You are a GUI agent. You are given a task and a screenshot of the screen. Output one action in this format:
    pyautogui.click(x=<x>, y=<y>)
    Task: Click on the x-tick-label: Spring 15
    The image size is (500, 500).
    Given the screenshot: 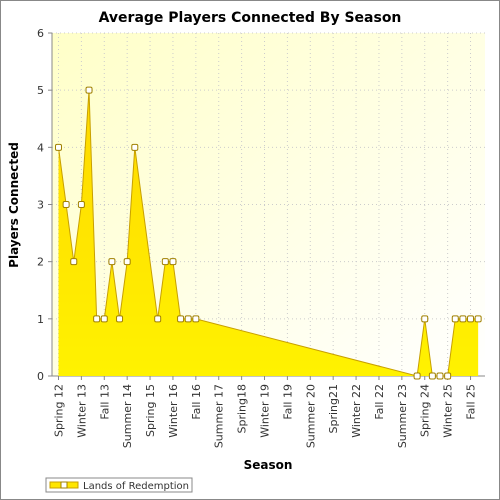 What is the action you would take?
    pyautogui.click(x=150, y=410)
    